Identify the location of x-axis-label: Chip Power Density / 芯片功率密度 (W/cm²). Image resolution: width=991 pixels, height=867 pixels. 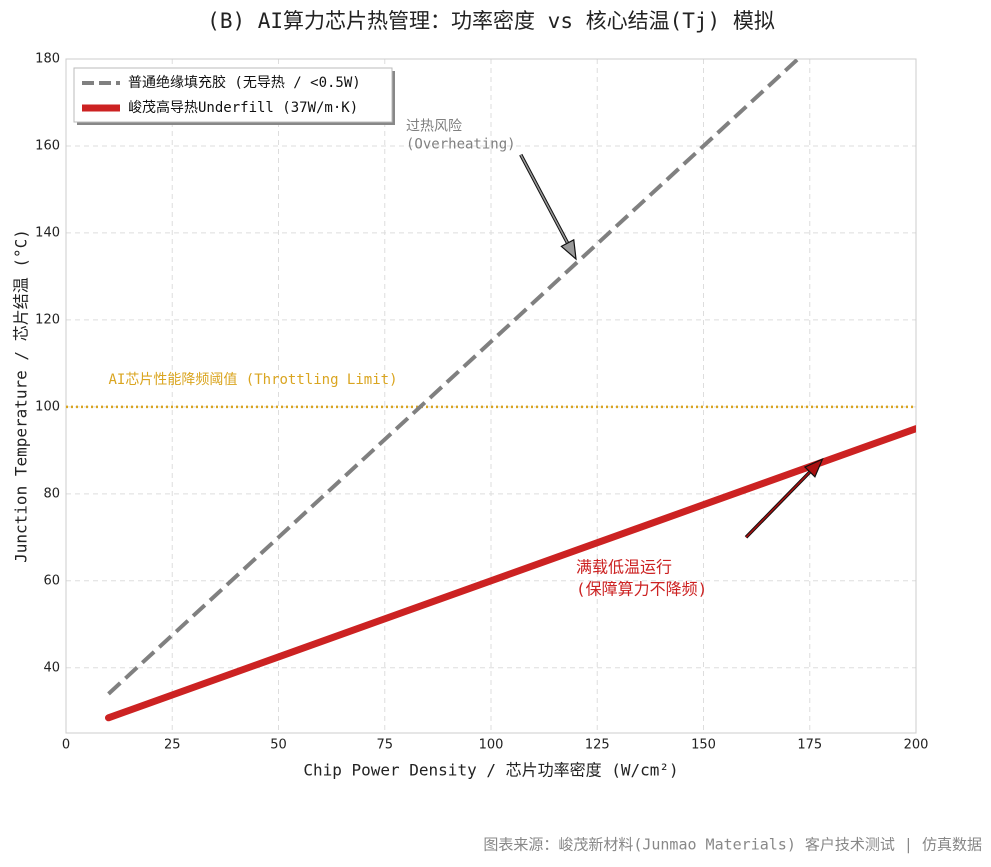
(490, 770).